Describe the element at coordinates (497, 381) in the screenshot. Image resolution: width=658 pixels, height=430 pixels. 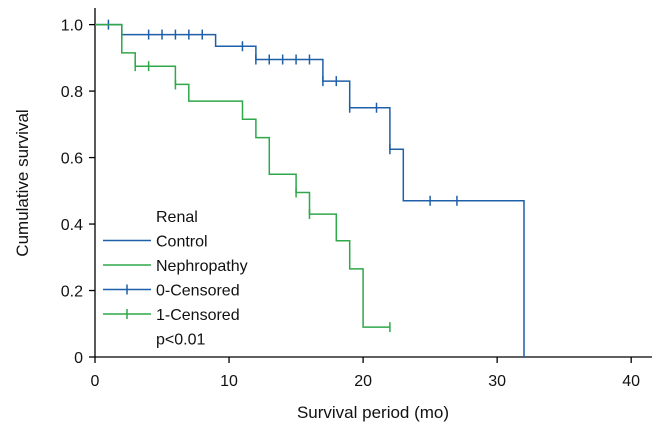
I see `x-tick-label: 30` at that location.